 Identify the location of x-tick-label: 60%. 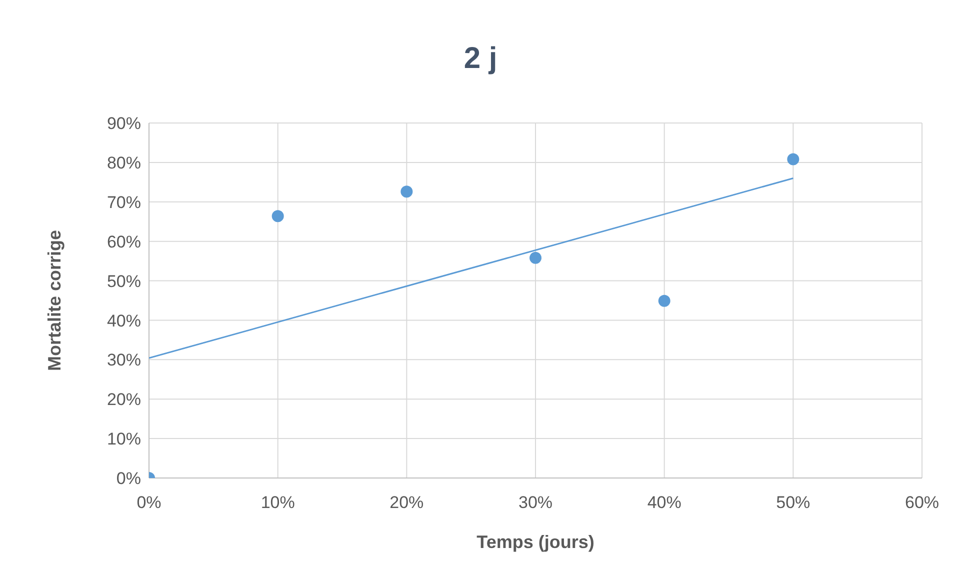
(922, 502).